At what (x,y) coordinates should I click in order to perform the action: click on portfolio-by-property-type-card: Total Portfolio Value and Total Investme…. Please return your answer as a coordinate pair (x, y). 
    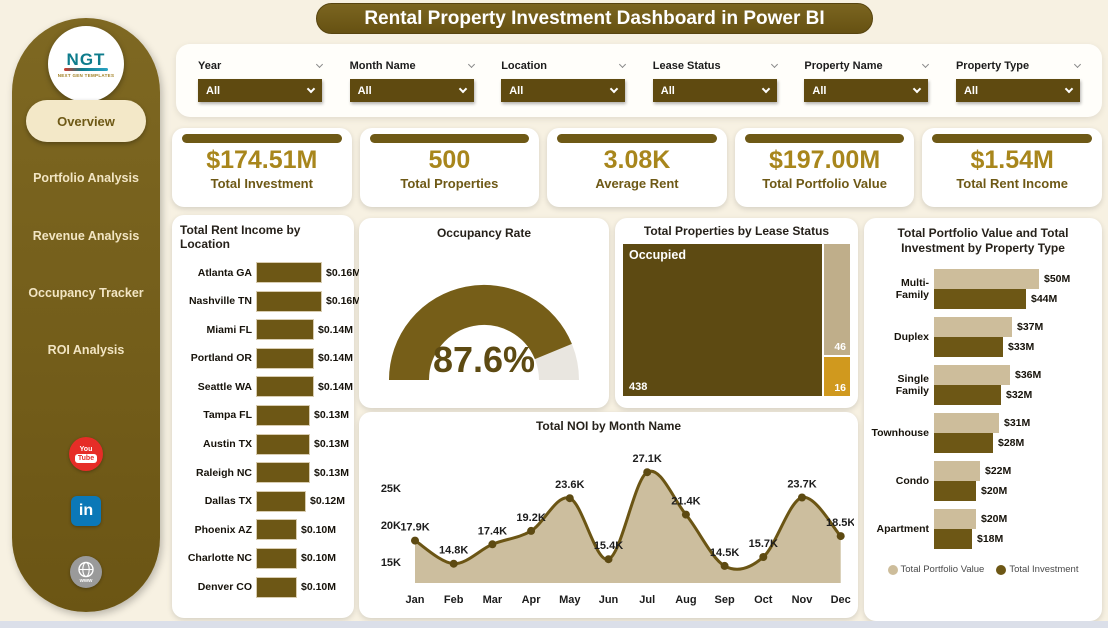
    Looking at the image, I should click on (983, 419).